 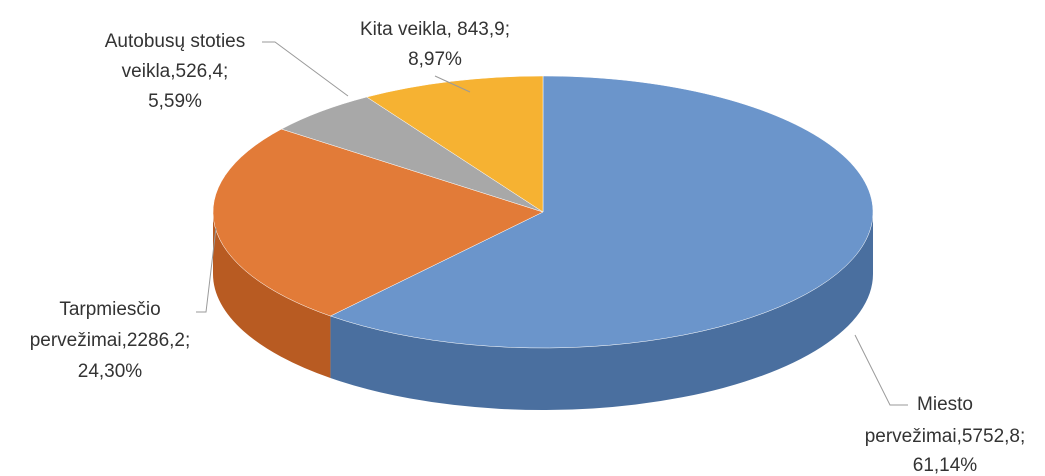 I want to click on slice-label: 24,30%, so click(x=110, y=371).